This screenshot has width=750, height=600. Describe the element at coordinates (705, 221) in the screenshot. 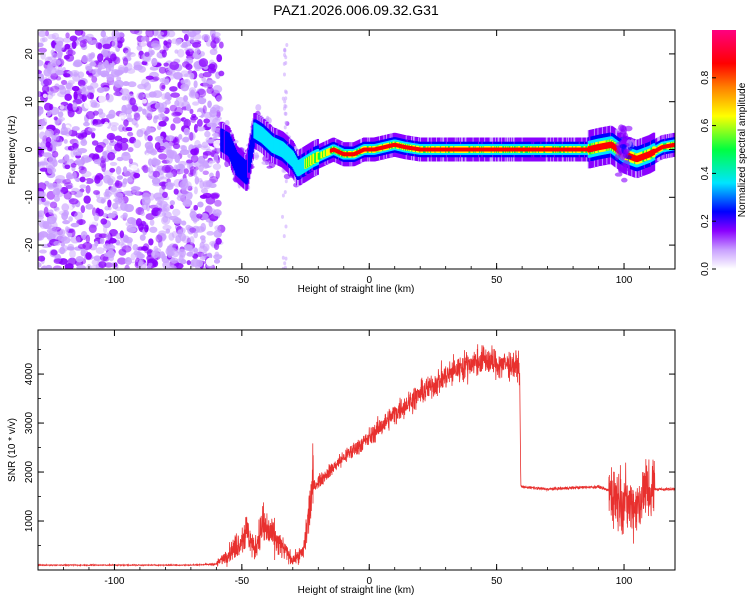

I see `colorbar-tick-label: 0.2` at that location.